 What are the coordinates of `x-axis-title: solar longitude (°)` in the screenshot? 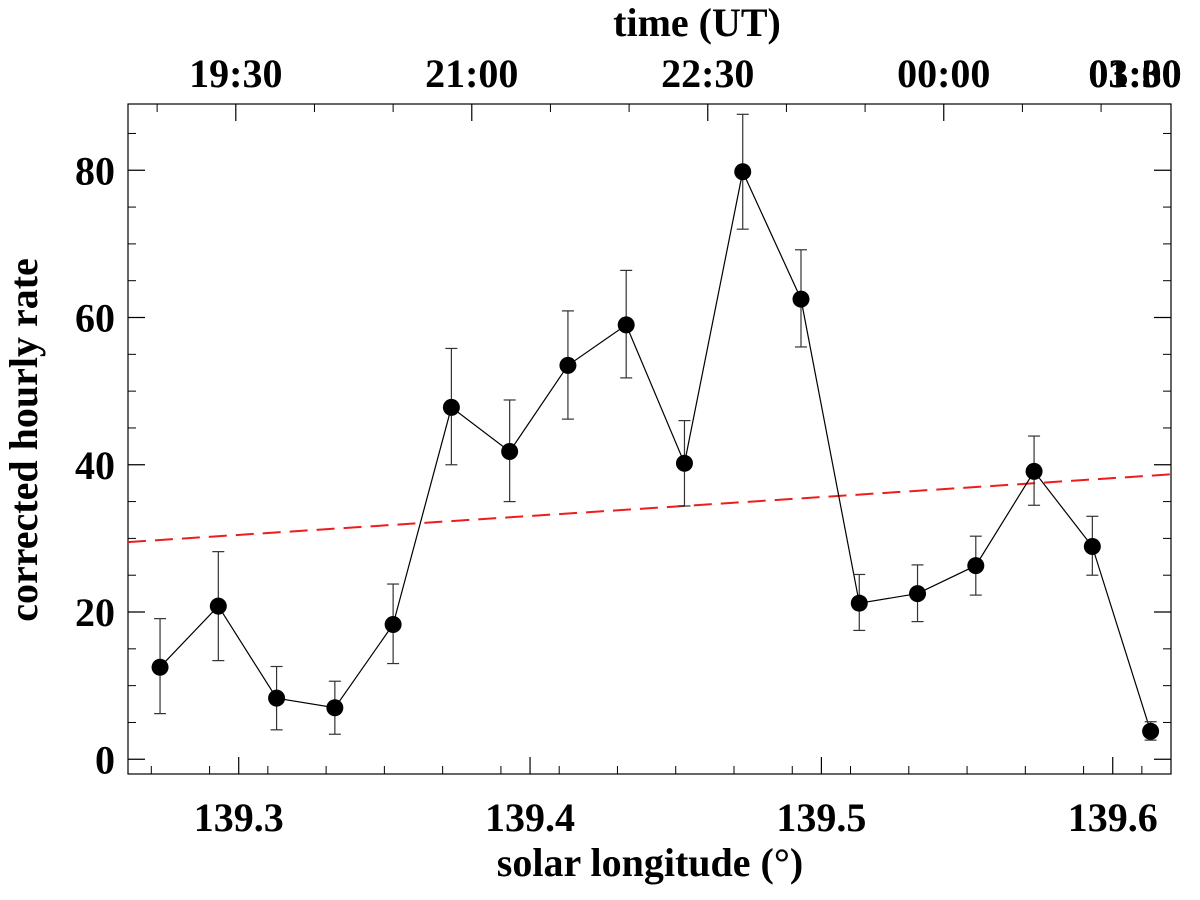 It's located at (650, 862).